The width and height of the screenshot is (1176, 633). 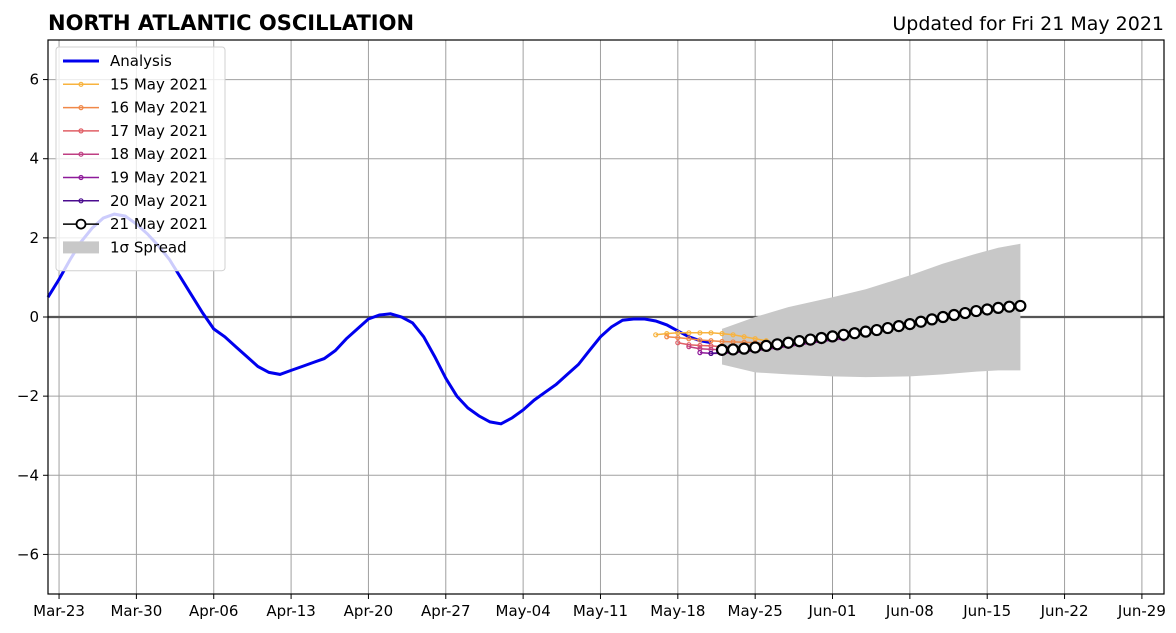 What do you see at coordinates (28, 396) in the screenshot?
I see `y-tick-label: −2` at bounding box center [28, 396].